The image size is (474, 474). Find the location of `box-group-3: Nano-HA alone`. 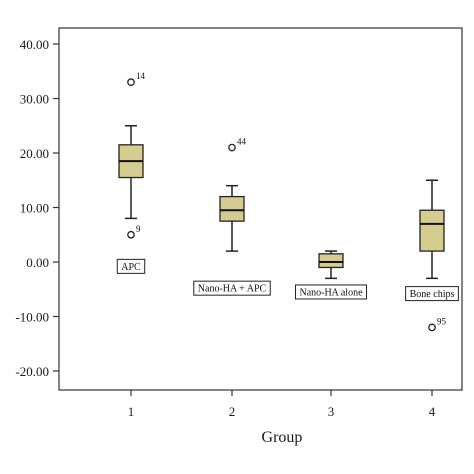

box-group-3: Nano-HA alone is located at coordinates (331, 275).